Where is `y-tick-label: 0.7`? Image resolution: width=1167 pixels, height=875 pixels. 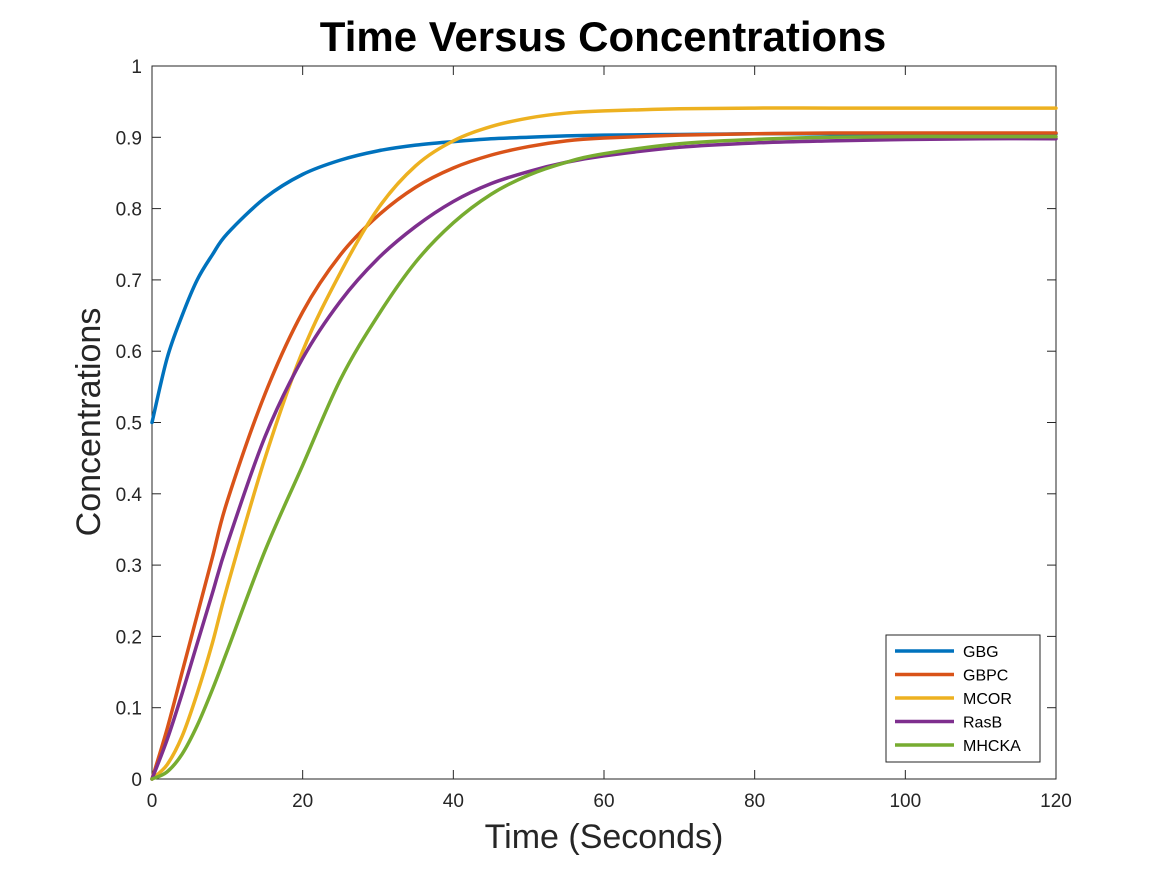 y-tick-label: 0.7 is located at coordinates (129, 281).